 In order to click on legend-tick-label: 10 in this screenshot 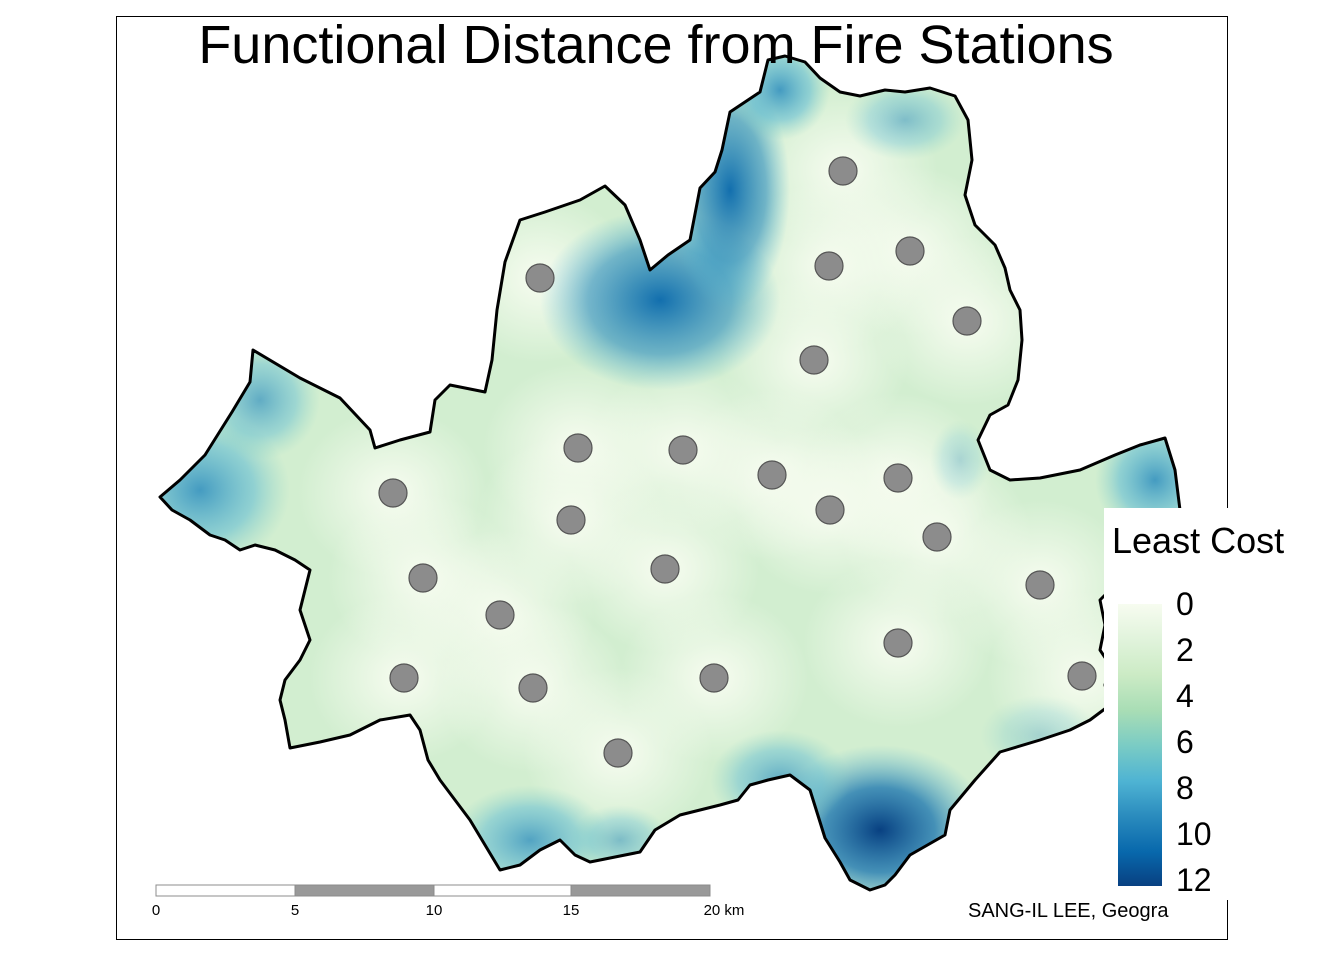, I will do `click(1194, 834)`.